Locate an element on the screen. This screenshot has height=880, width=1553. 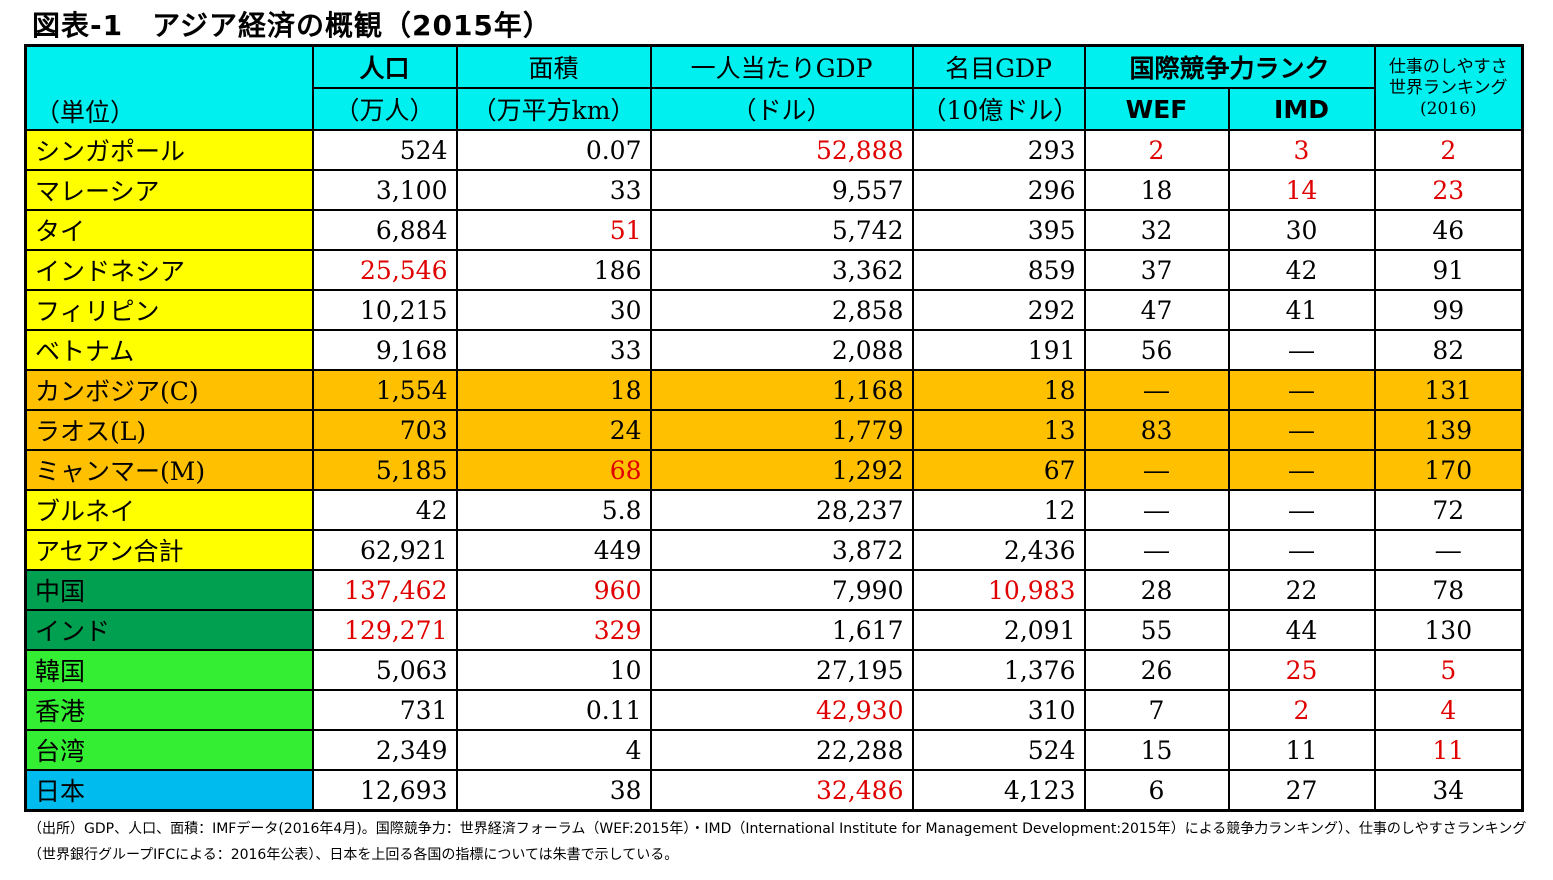
cell-gdppc: 52,888 is located at coordinates (781, 150).